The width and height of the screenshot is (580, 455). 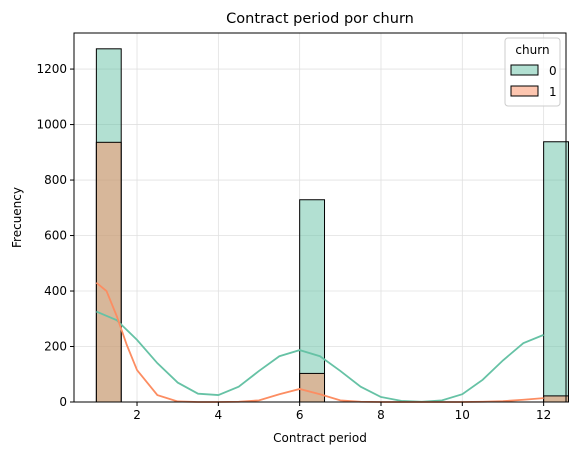 What do you see at coordinates (55, 291) in the screenshot?
I see `y-tick-label: 400` at bounding box center [55, 291].